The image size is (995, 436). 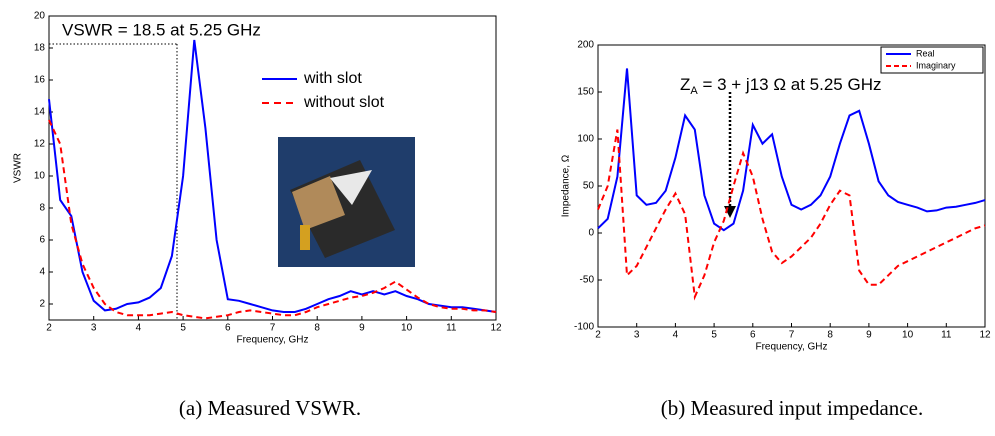 What do you see at coordinates (40, 176) in the screenshot?
I see `y-tick-label: 10` at bounding box center [40, 176].